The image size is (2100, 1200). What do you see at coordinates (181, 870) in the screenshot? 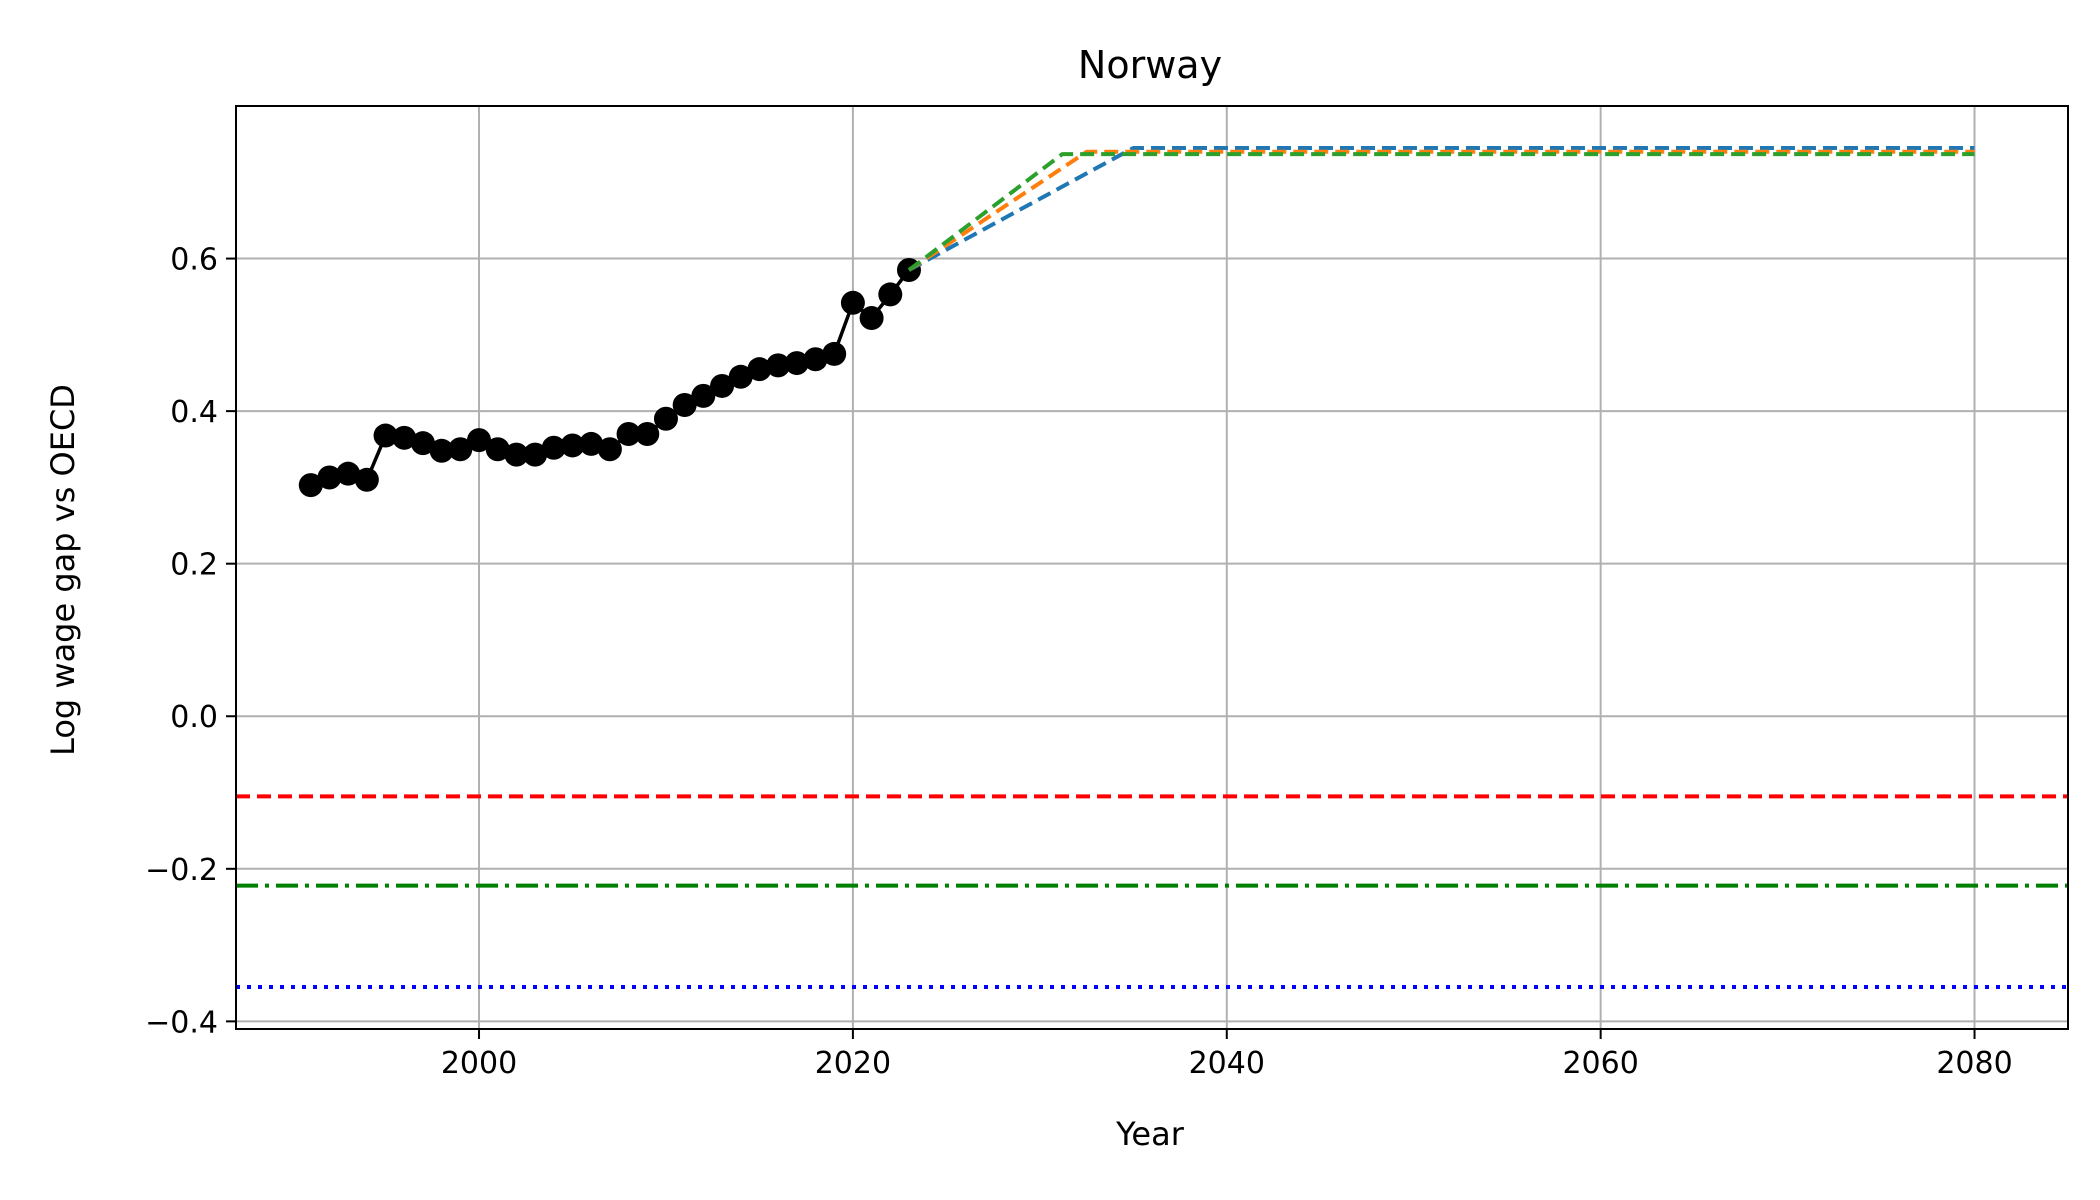
I see `y-tick-label: −0.2` at bounding box center [181, 870].